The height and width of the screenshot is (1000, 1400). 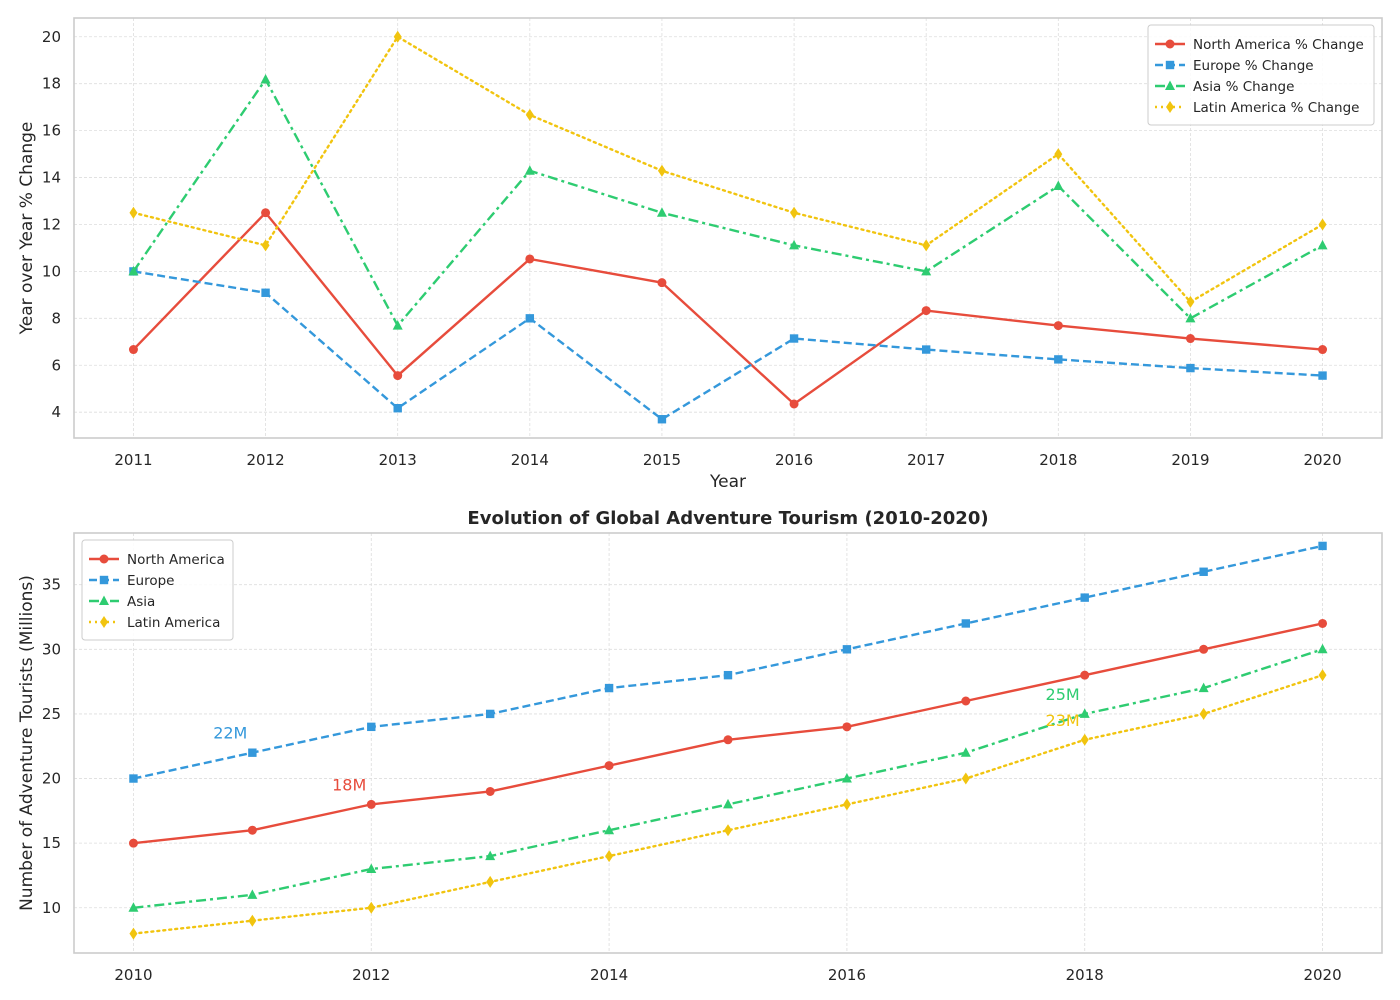 I want to click on legend-item: Europe % Change, so click(x=1234, y=66).